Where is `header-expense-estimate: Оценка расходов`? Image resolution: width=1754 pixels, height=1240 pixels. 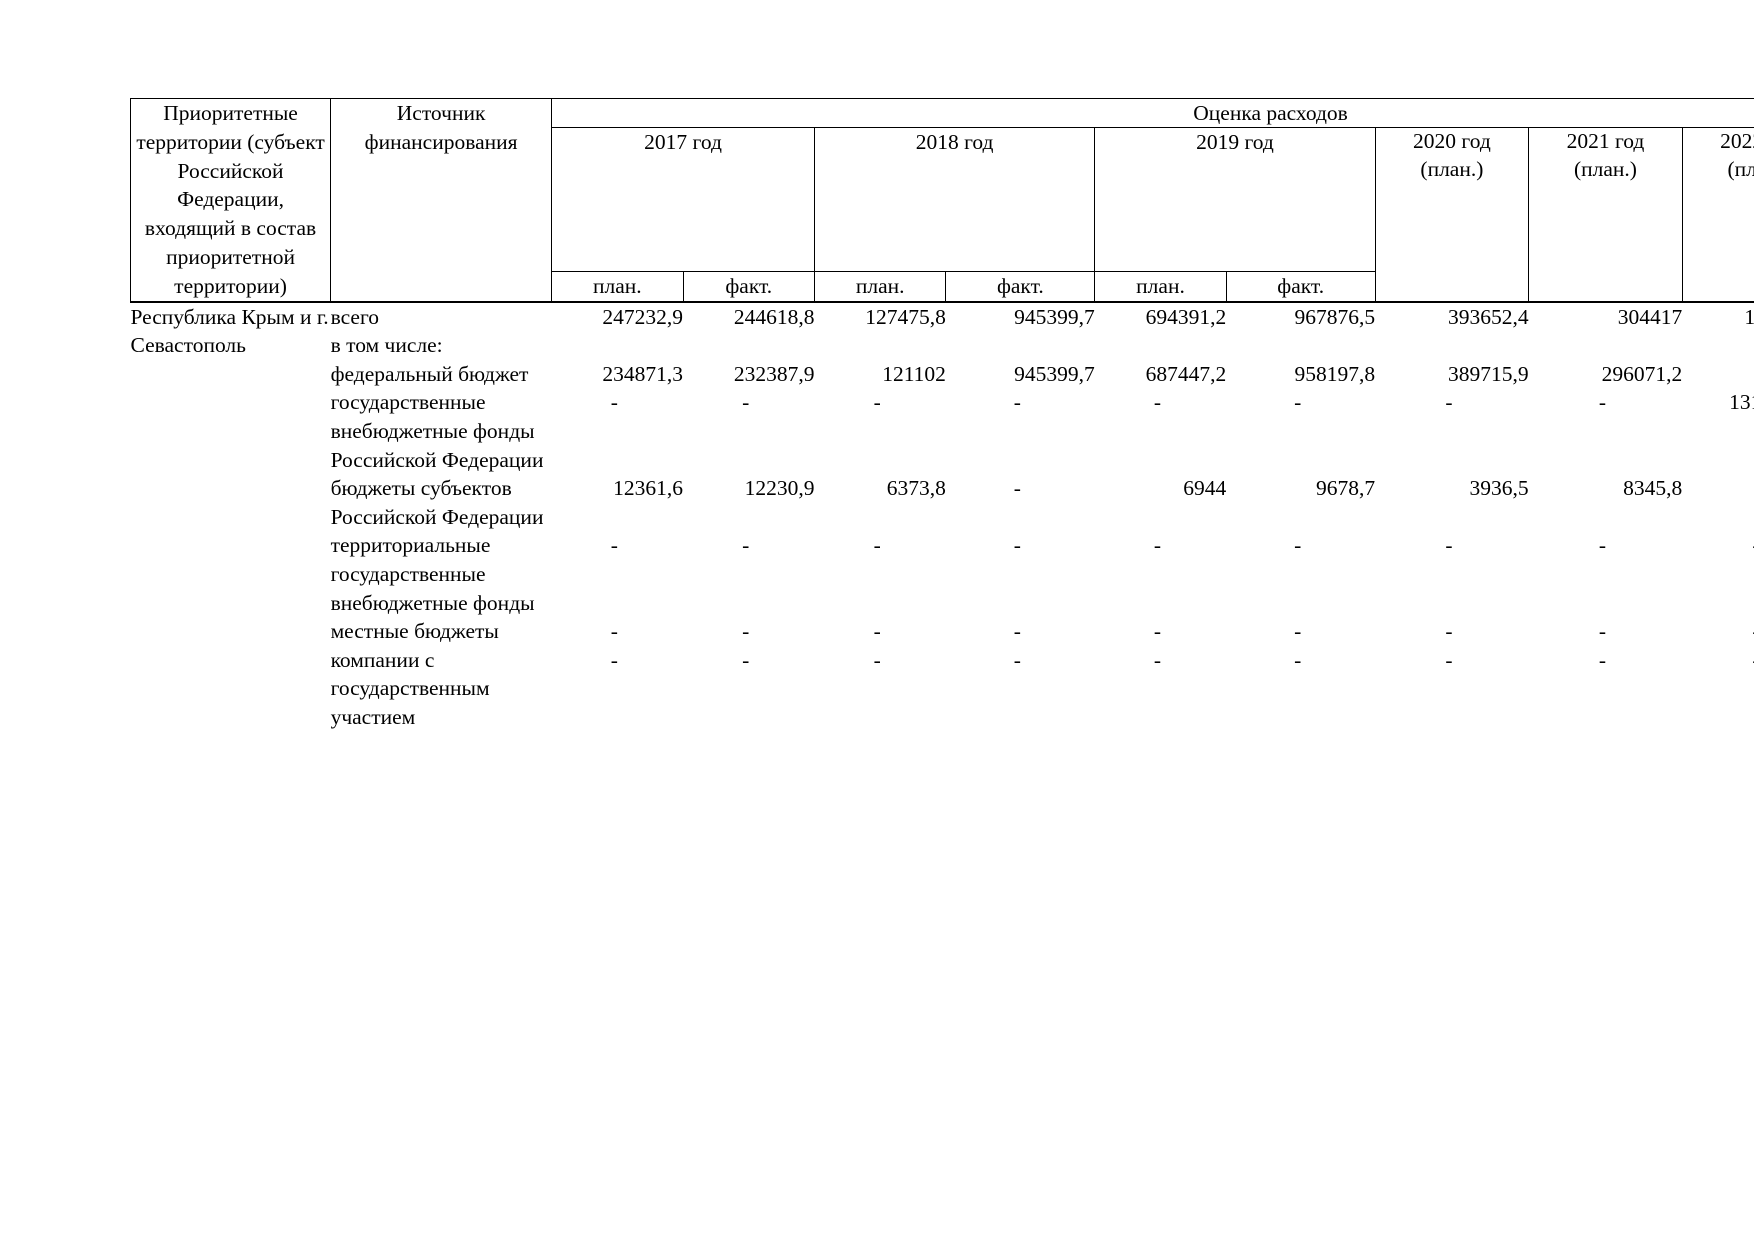
header-expense-estimate: Оценка расходов is located at coordinates (1152, 113).